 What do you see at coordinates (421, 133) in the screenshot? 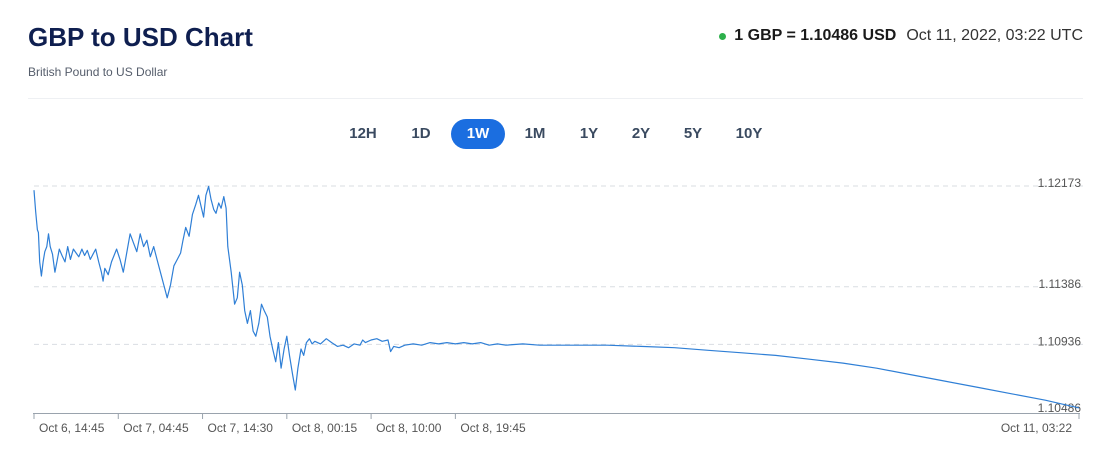
I see `range-tab-1d: 1D` at bounding box center [421, 133].